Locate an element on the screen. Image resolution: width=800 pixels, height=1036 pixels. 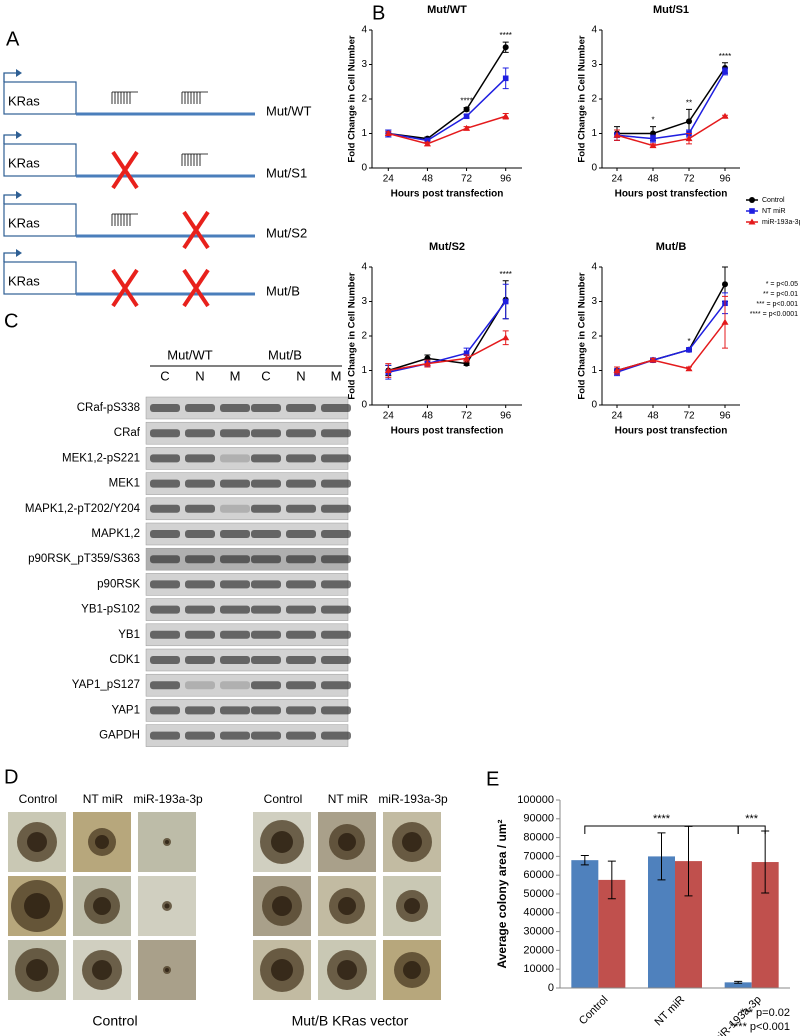
protein-label: p90RSK is located at coordinates (118, 584).